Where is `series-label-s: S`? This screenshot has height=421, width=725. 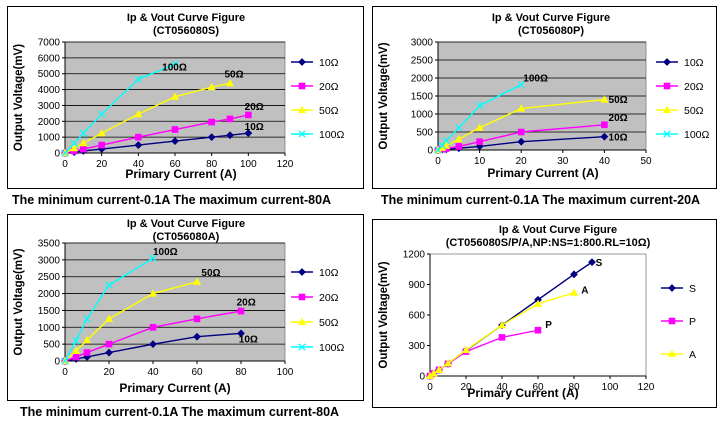 series-label-s: S is located at coordinates (599, 263).